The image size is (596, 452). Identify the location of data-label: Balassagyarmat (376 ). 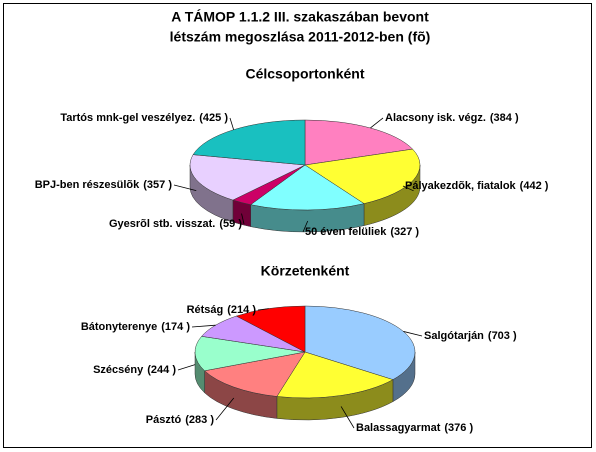
(414, 428).